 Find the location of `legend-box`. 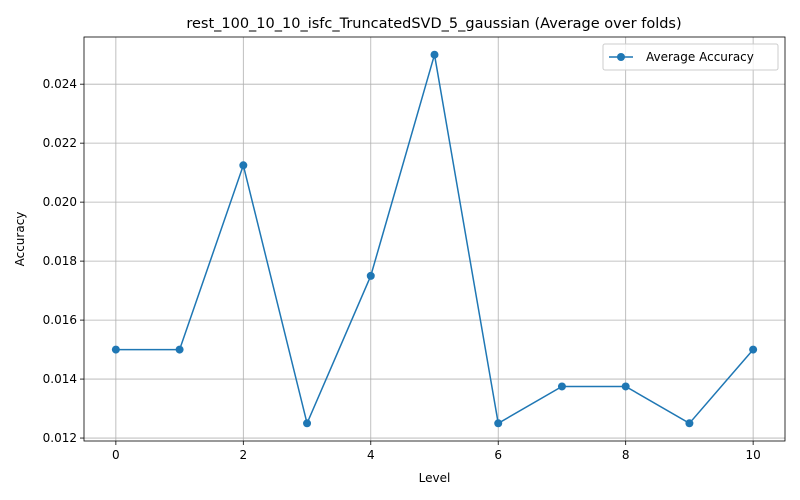

legend-box is located at coordinates (690, 57).